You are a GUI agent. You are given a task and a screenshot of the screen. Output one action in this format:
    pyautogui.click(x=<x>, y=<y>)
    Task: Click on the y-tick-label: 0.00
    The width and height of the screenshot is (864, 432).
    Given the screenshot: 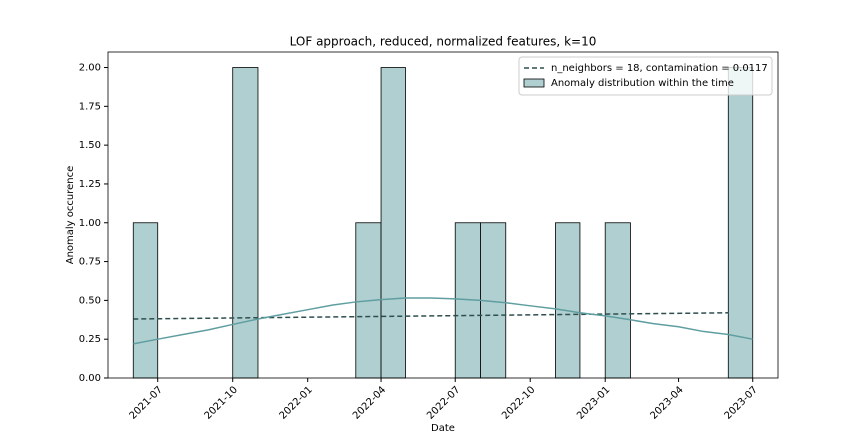 What is the action you would take?
    pyautogui.click(x=90, y=378)
    